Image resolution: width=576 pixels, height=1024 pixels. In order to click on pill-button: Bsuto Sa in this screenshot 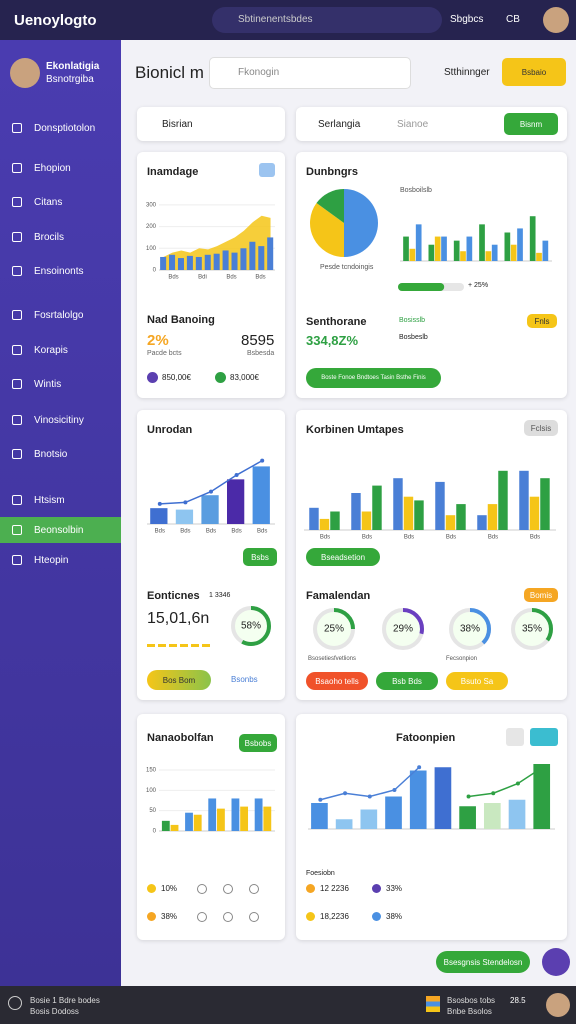, I will do `click(477, 681)`.